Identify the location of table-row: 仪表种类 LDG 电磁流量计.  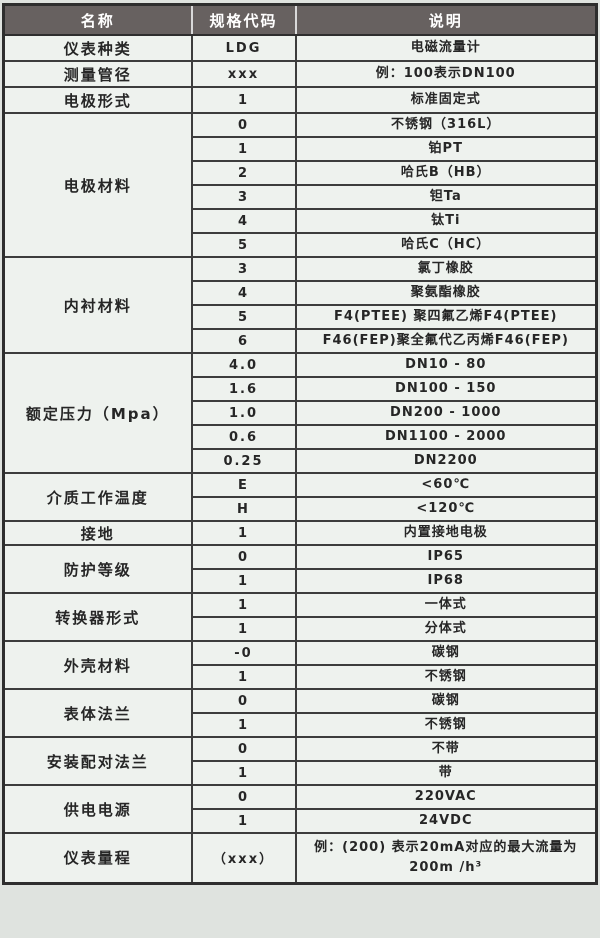
(300, 48).